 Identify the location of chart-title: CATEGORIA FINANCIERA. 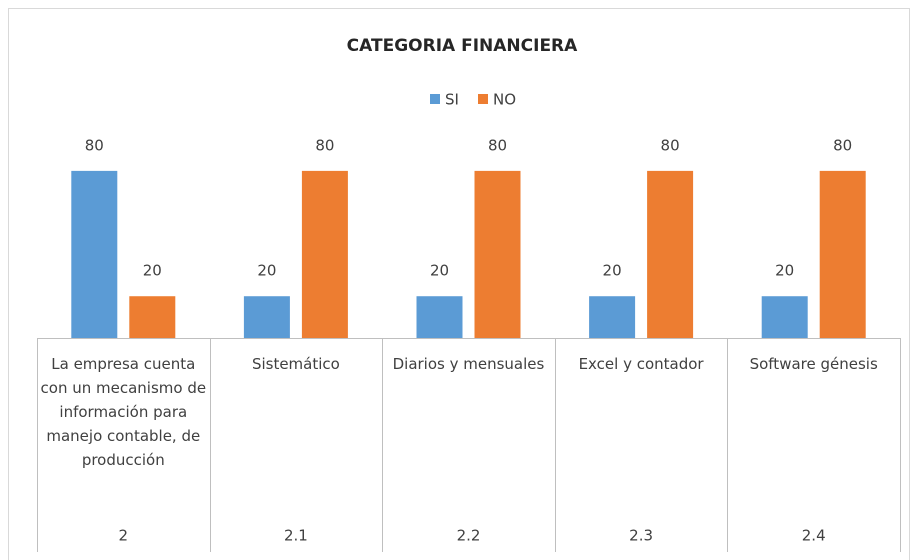
(462, 46).